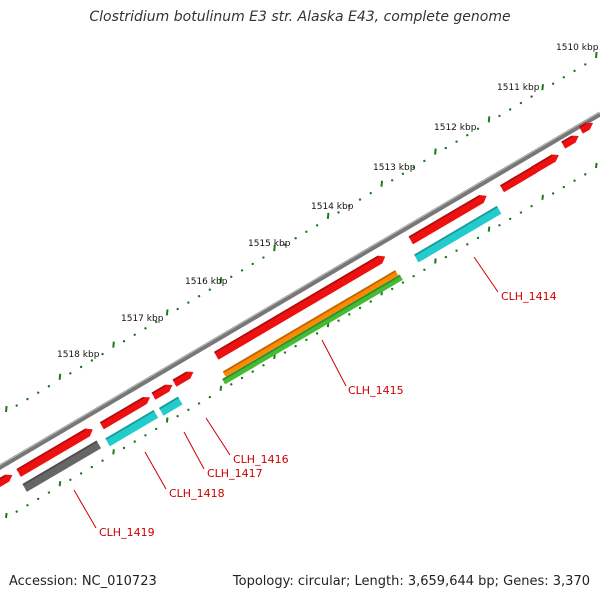 The image size is (600, 600). Describe the element at coordinates (206, 282) in the screenshot. I see `kbp-label: 1516 kbp` at that location.